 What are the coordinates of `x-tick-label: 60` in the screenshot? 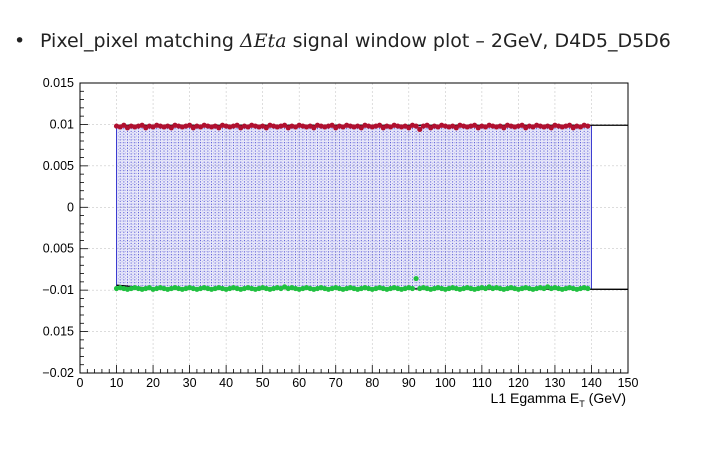 It's located at (299, 383).